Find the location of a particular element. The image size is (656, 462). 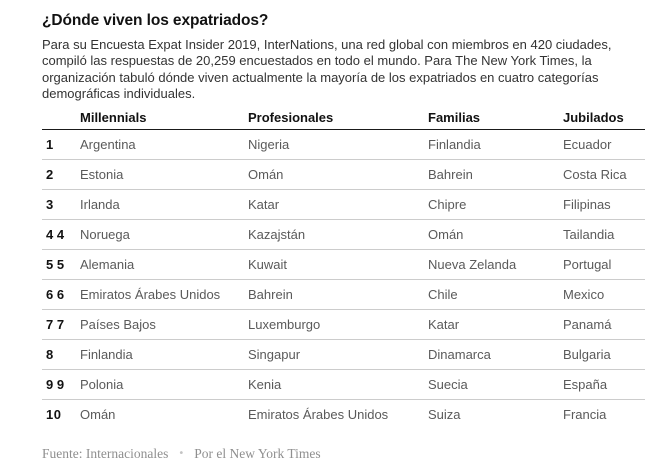

rank-cell: 8 is located at coordinates (50, 354).